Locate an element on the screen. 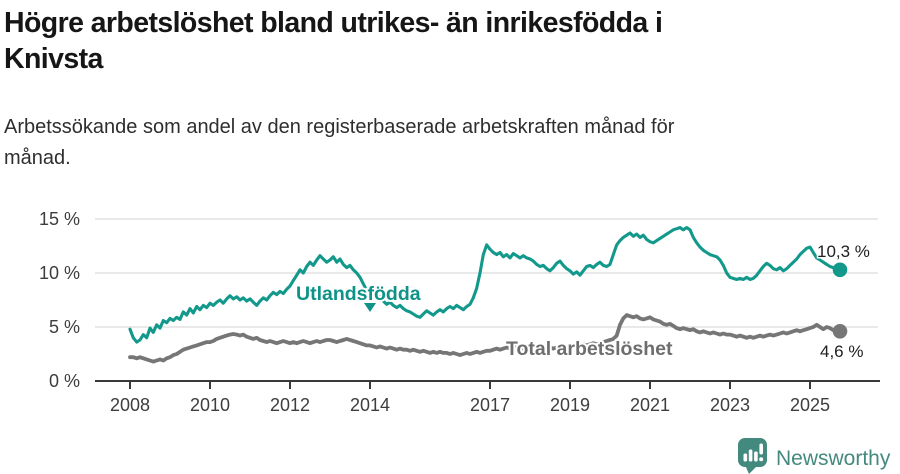  x-tick-label: 2021 is located at coordinates (650, 405).